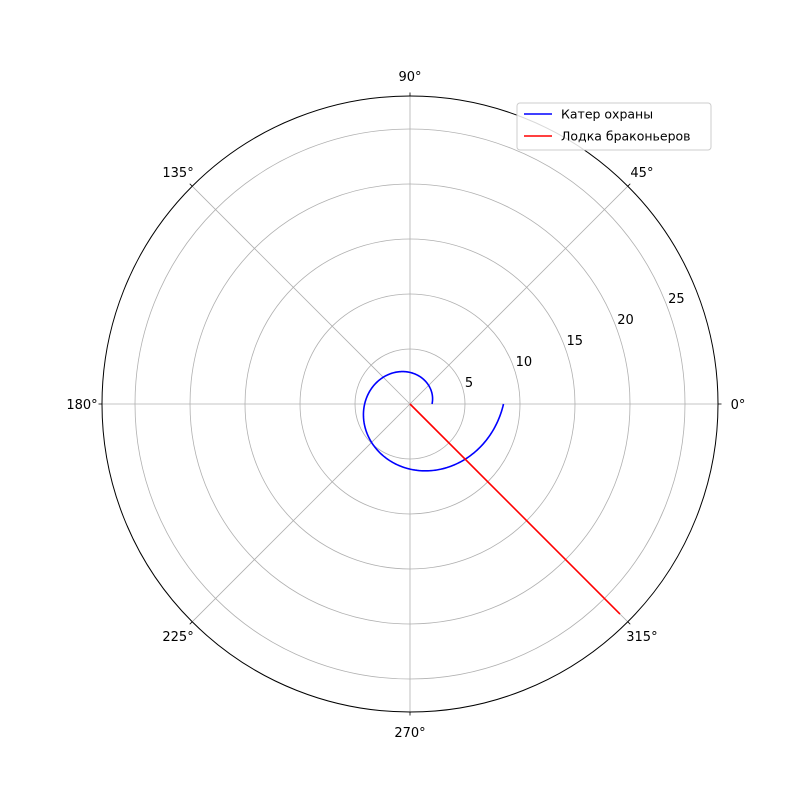  I want to click on legend-box, so click(614, 126).